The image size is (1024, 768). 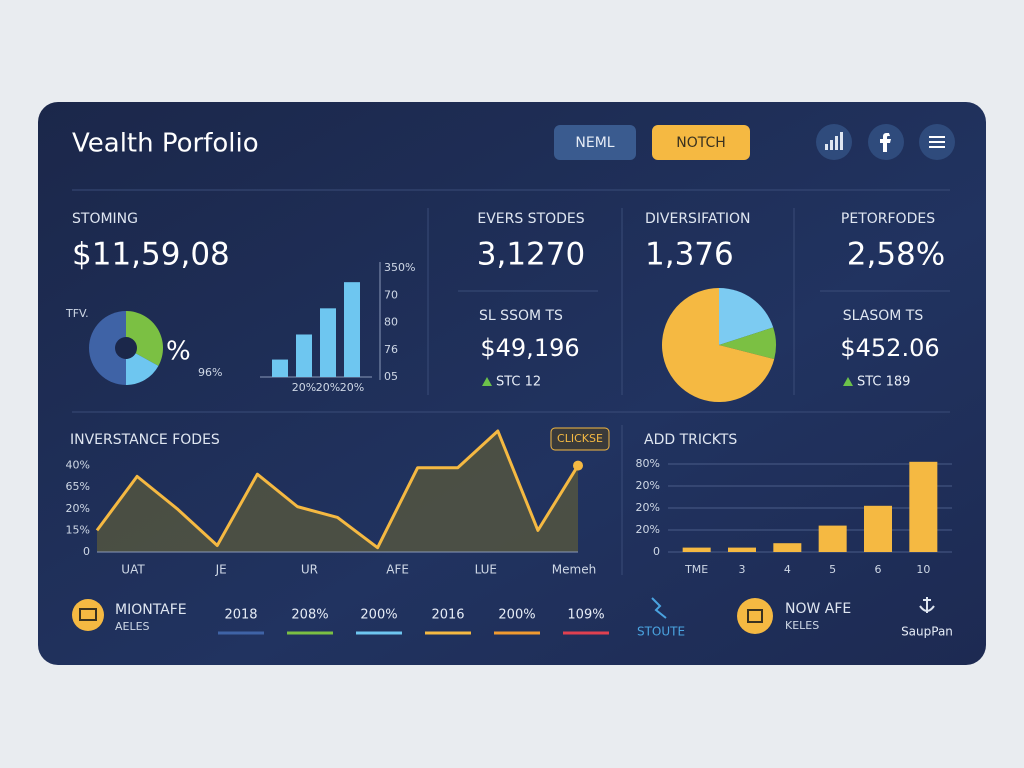 I want to click on stat-sub-value: $452.06, so click(x=889, y=348).